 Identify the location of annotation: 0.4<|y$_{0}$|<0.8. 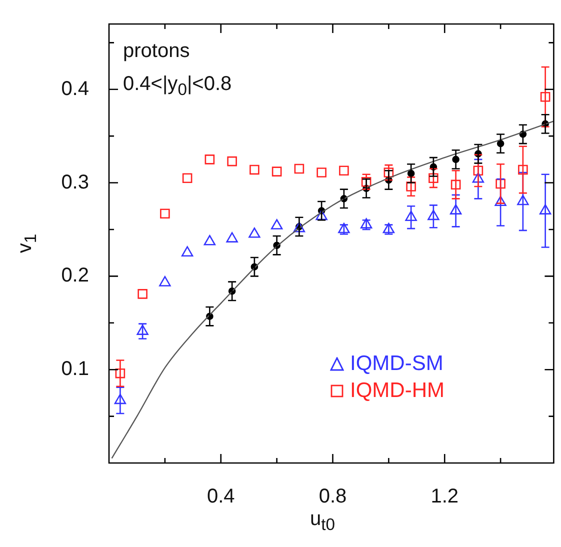
(177, 86).